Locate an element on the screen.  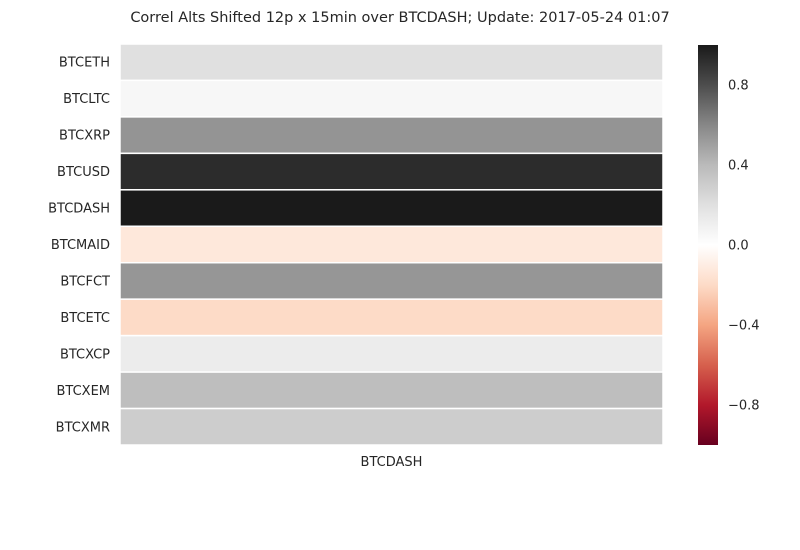
heatmap-cell-btcxem is located at coordinates (391, 390).